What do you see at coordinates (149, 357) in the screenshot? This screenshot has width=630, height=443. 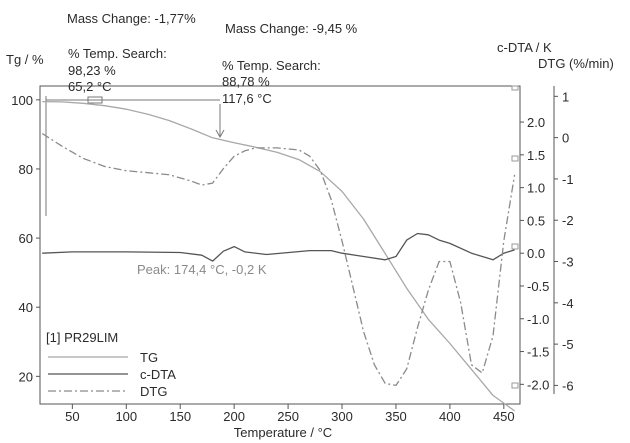 I see `legend-label-tg: TG` at bounding box center [149, 357].